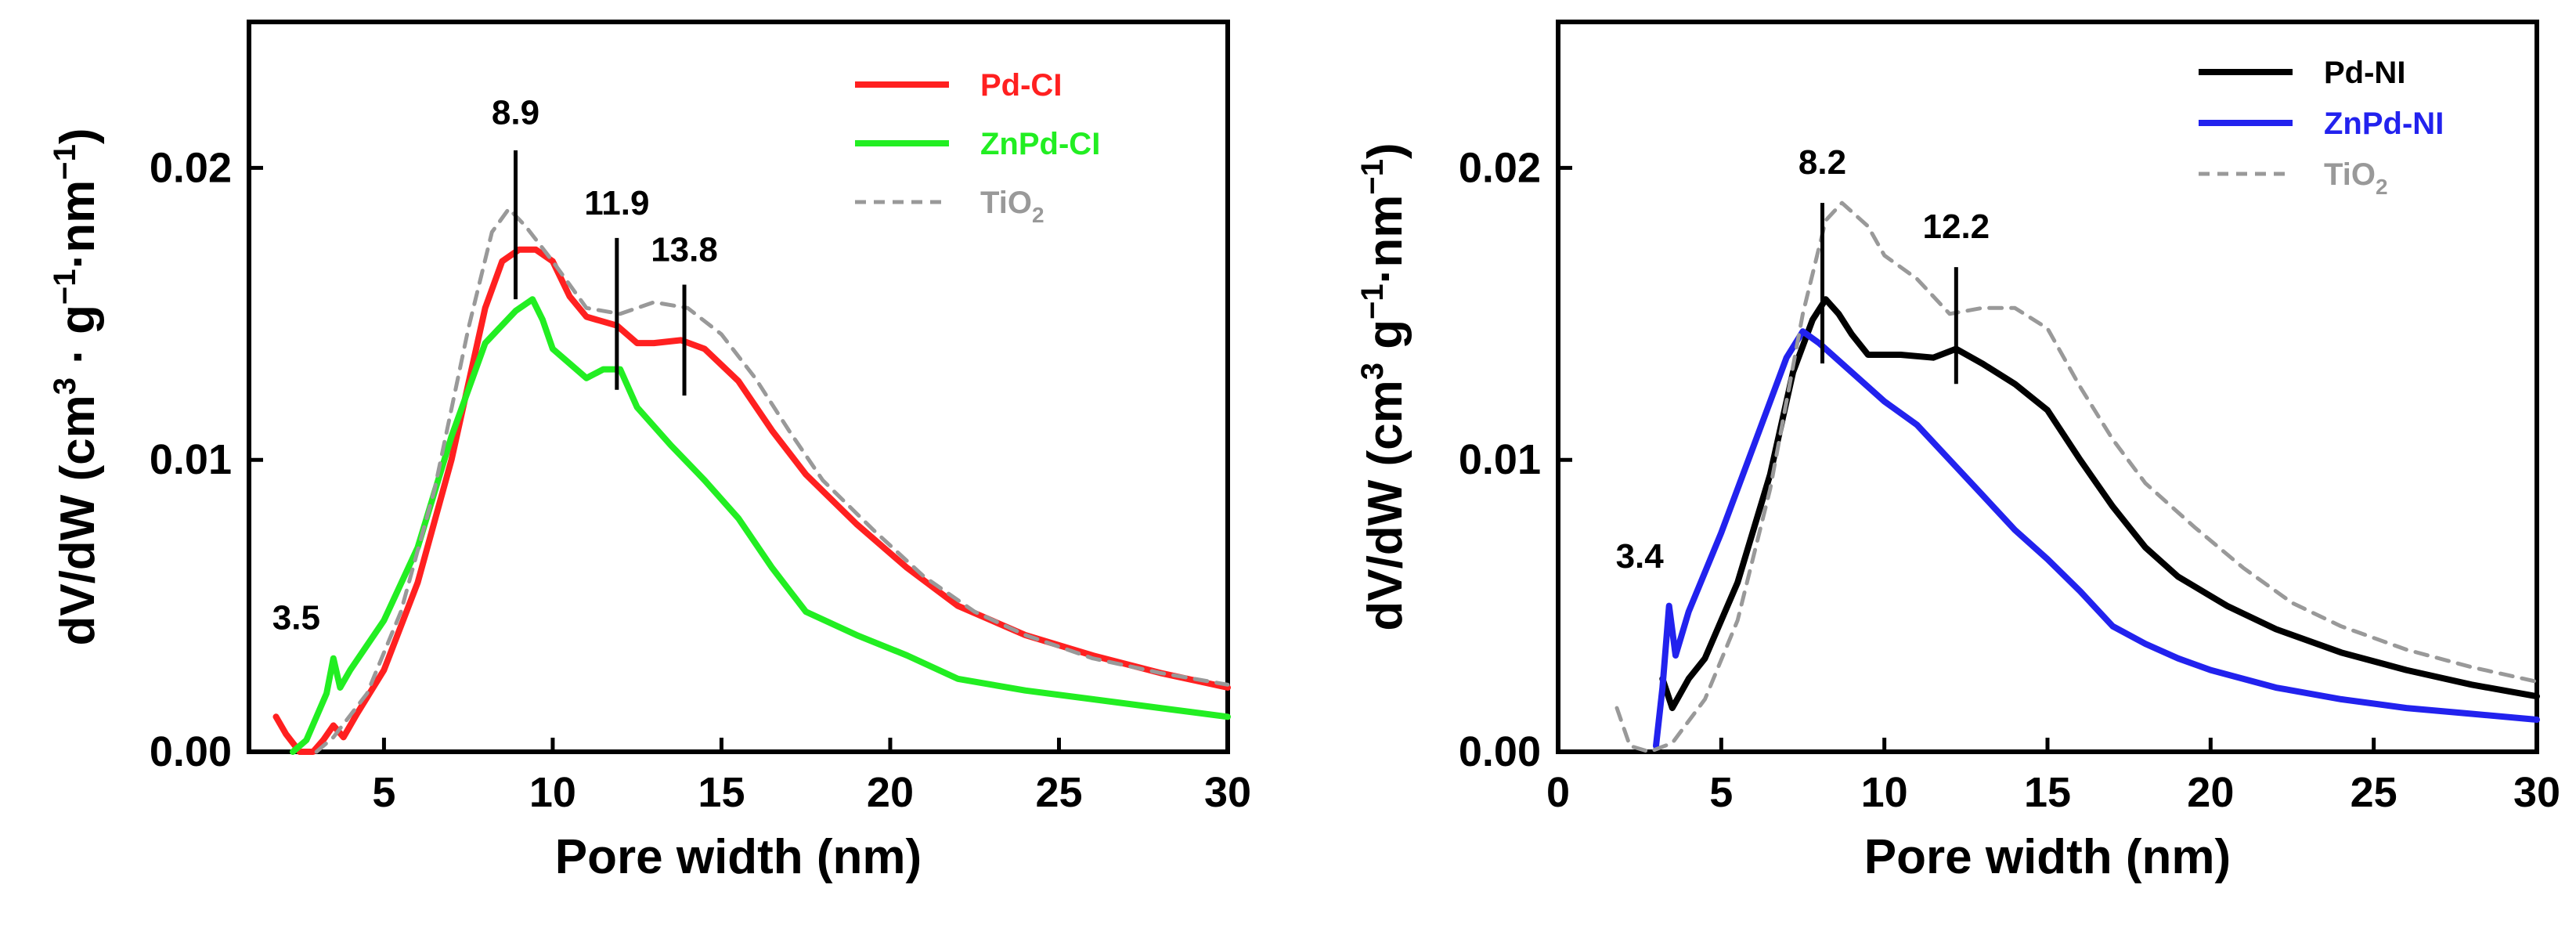 The image size is (2576, 946). I want to click on y-axis-title: dV/dW (cm3 g−1·nm−1), so click(1383, 386).